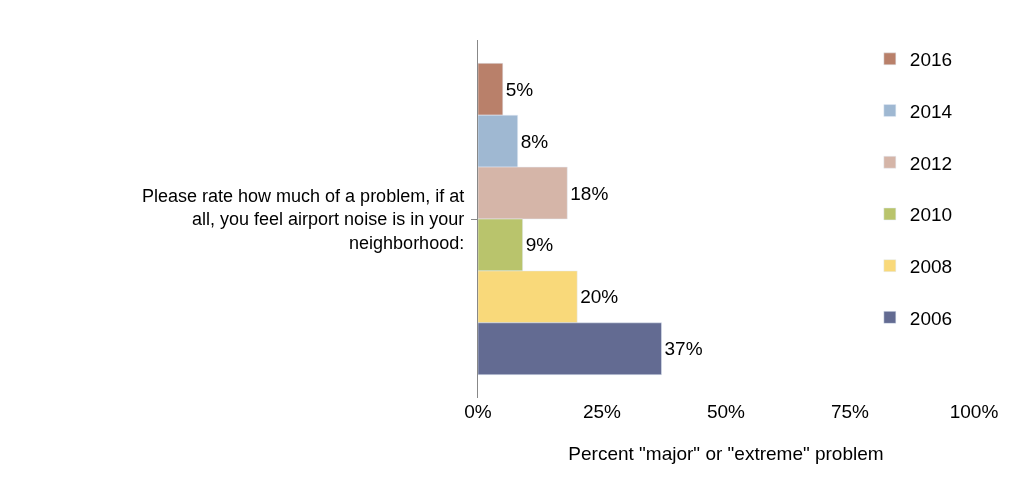 The width and height of the screenshot is (1010, 504). What do you see at coordinates (726, 453) in the screenshot?
I see `x-axis-title: Percent "major" or "extreme" problem` at bounding box center [726, 453].